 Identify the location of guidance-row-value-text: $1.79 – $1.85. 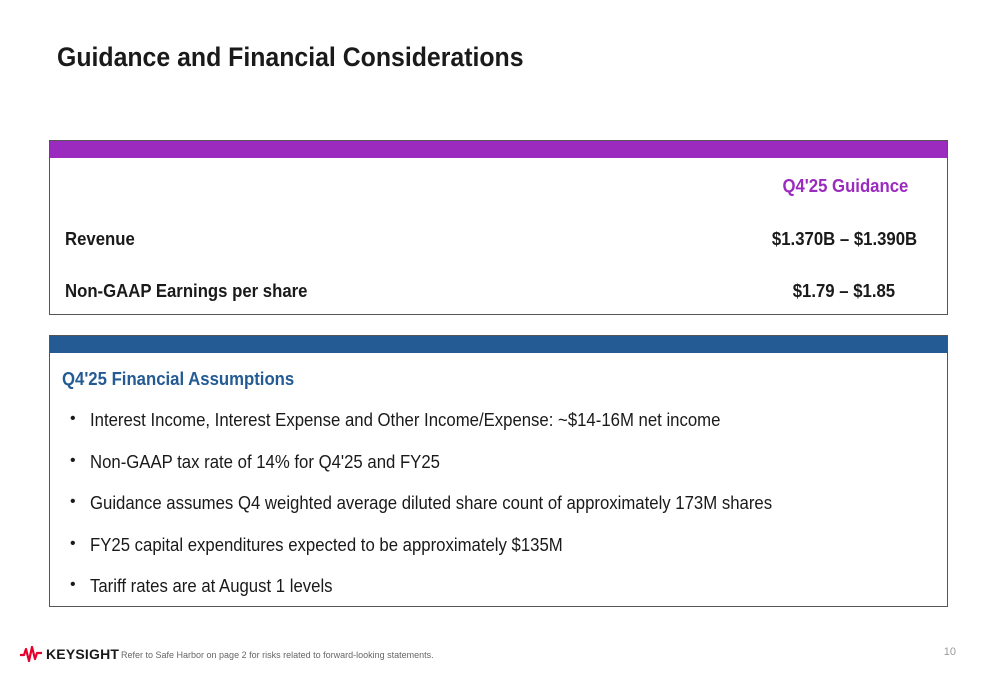
(843, 291).